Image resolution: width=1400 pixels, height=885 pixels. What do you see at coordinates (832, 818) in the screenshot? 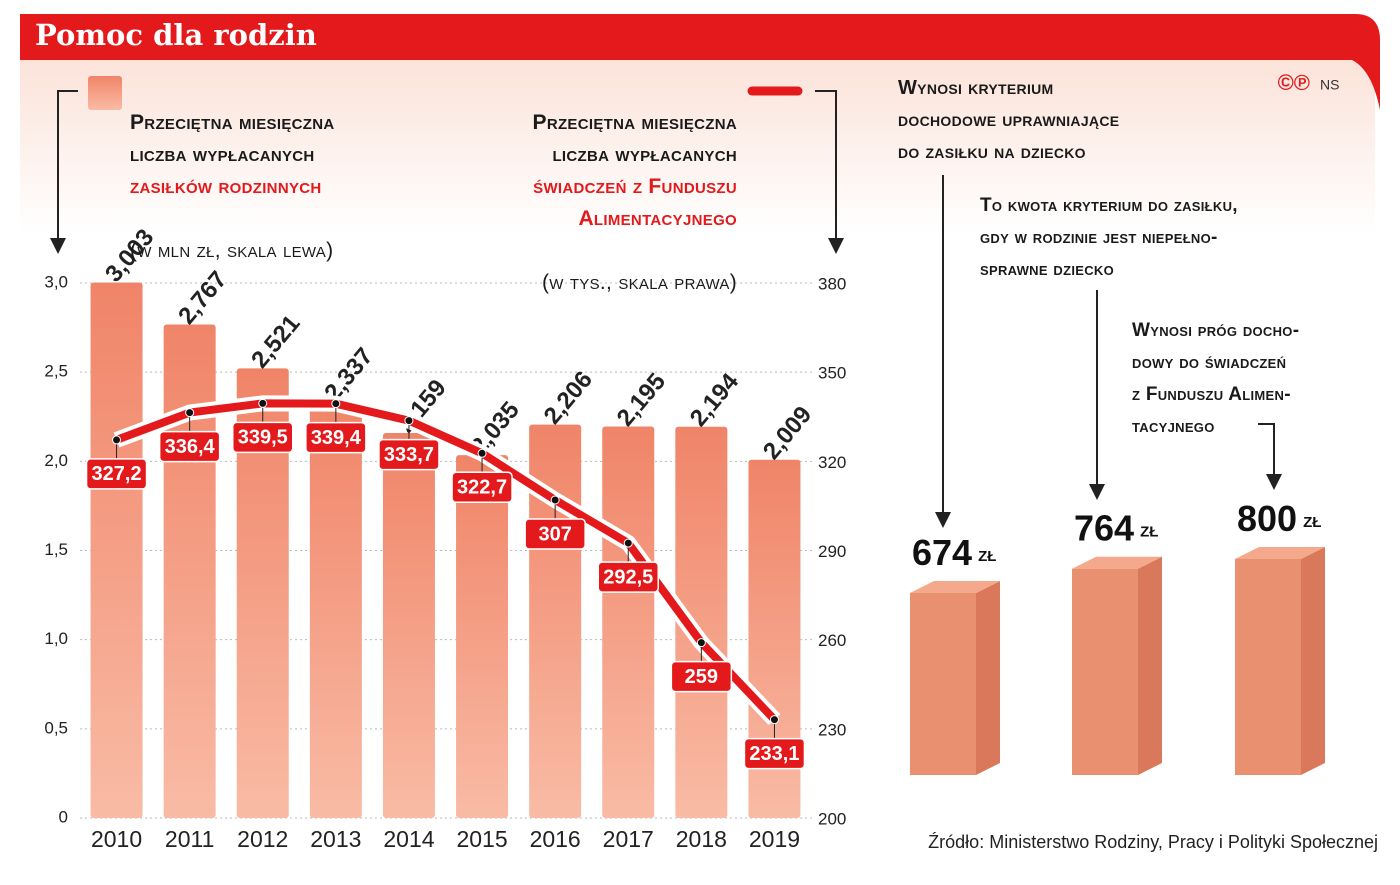
I see `y2-tick-label: 200` at bounding box center [832, 818].